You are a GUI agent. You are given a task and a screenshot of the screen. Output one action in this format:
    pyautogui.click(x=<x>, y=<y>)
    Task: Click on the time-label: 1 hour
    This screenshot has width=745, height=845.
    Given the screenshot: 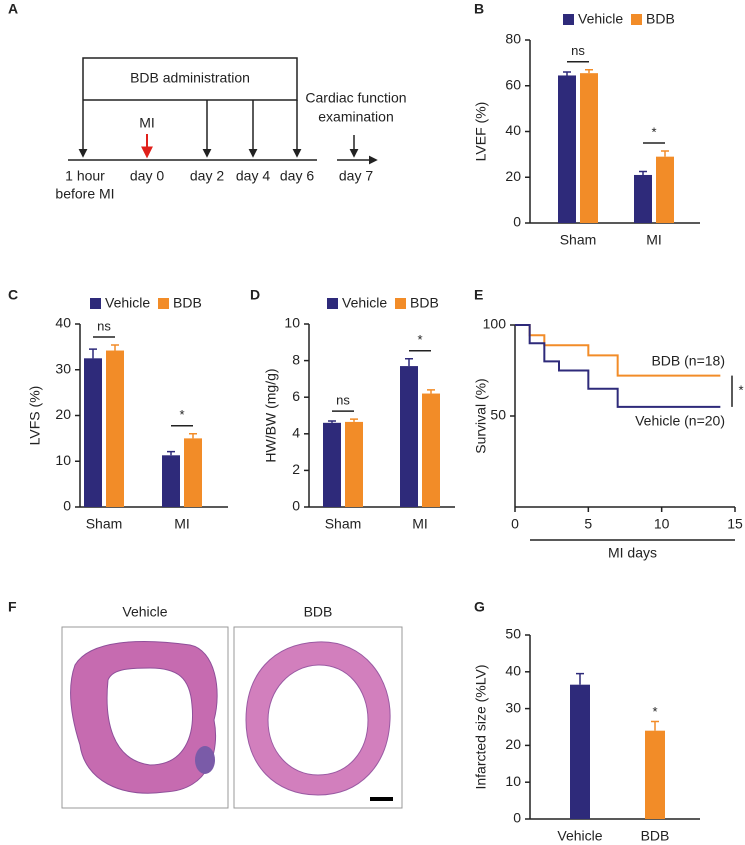 What is the action you would take?
    pyautogui.click(x=85, y=176)
    